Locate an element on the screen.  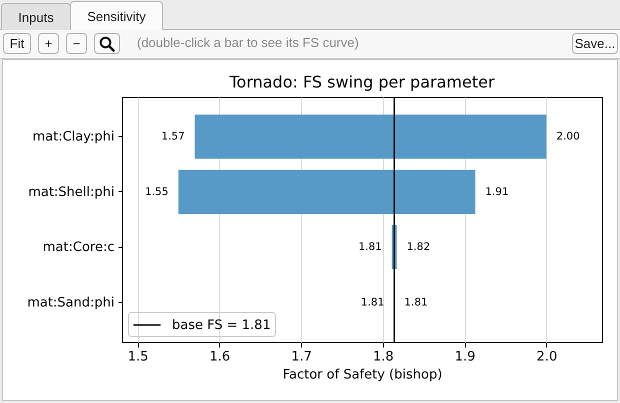
x-axis-title: Factor of Safety (bishop) is located at coordinates (362, 375).